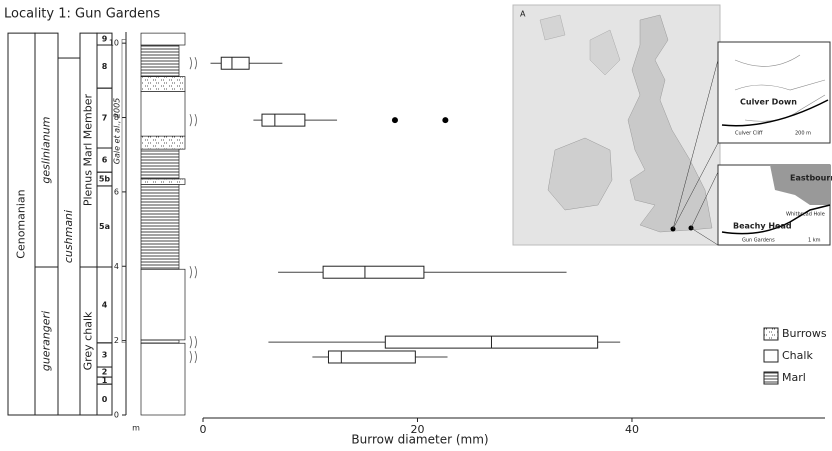 This screenshot has height=451, width=832. I want to click on reference-bracket, so click(123, 191).